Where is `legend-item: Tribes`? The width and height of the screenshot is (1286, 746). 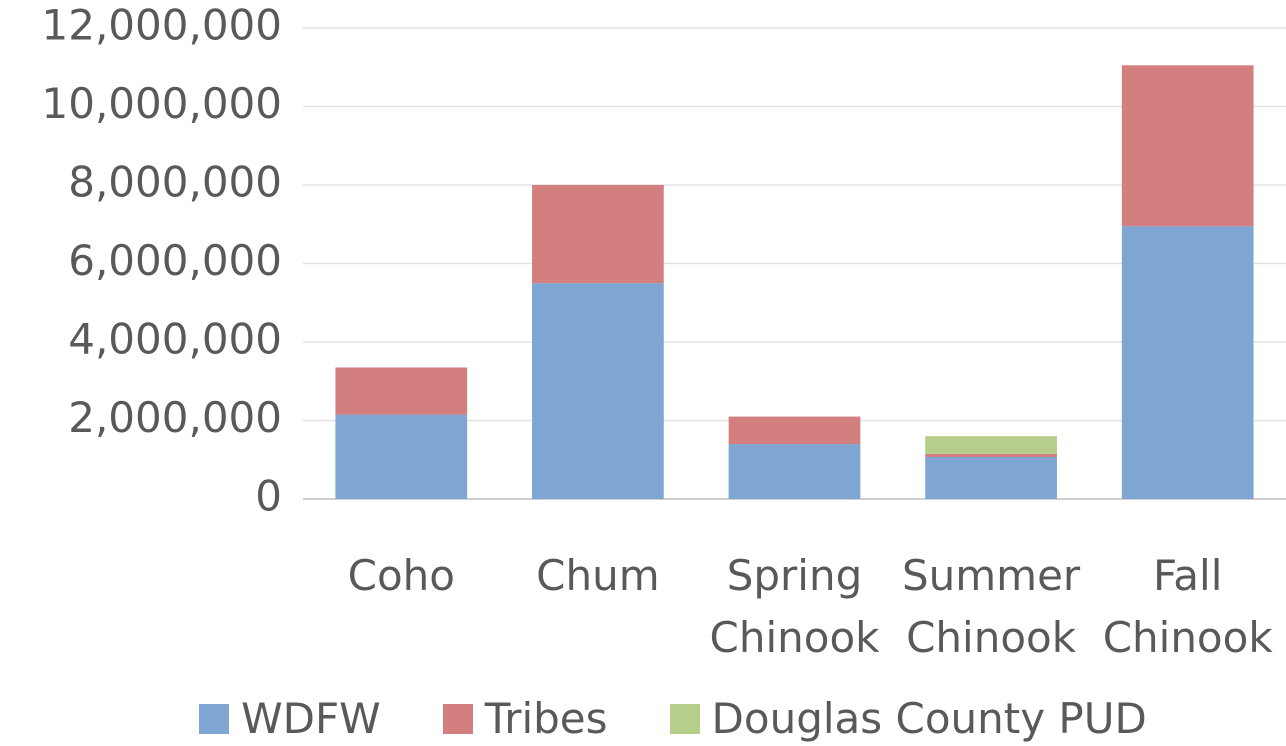
legend-item: Tribes is located at coordinates (525, 718).